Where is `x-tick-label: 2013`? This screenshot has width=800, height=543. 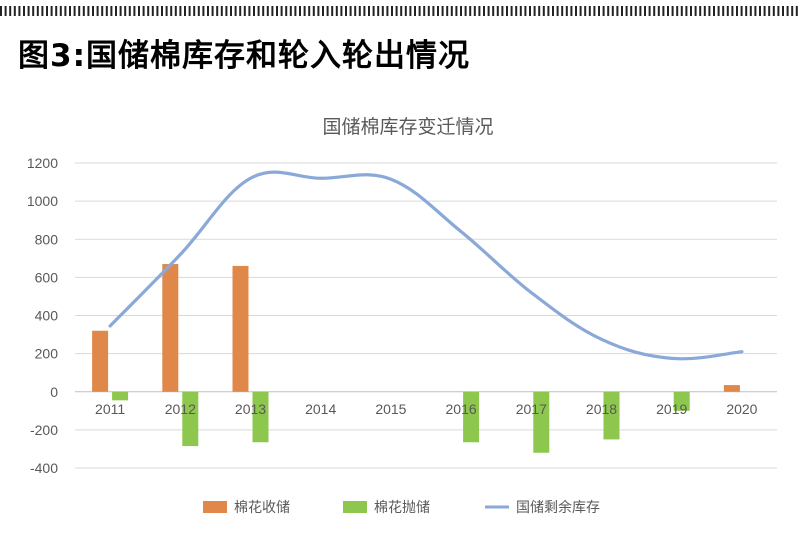
x-tick-label: 2013 is located at coordinates (250, 409).